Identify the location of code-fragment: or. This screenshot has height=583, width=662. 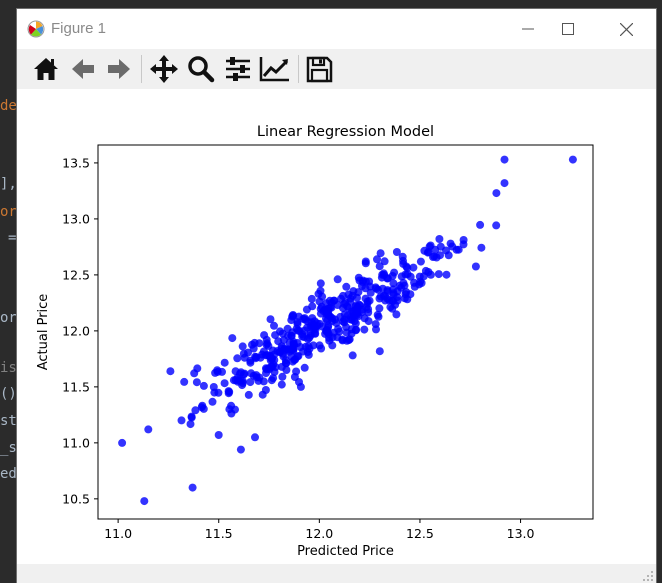
(8, 212).